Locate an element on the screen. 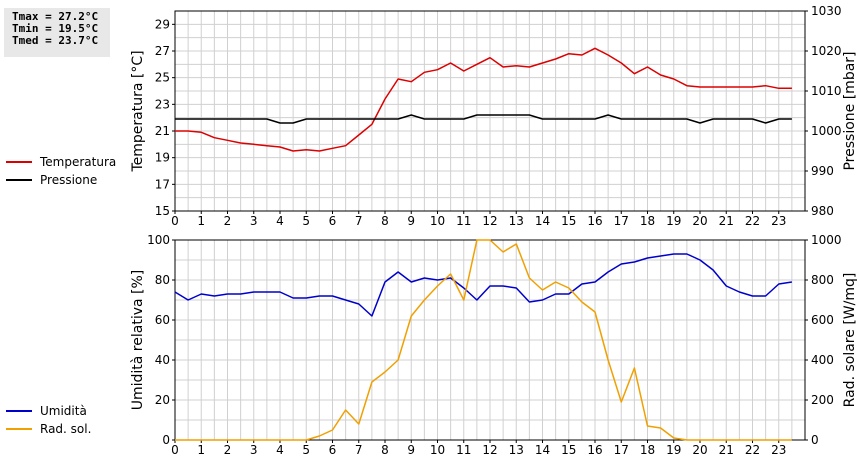 This screenshot has height=460, width=860. legend-label-temperature: Temperatura is located at coordinates (78, 162).